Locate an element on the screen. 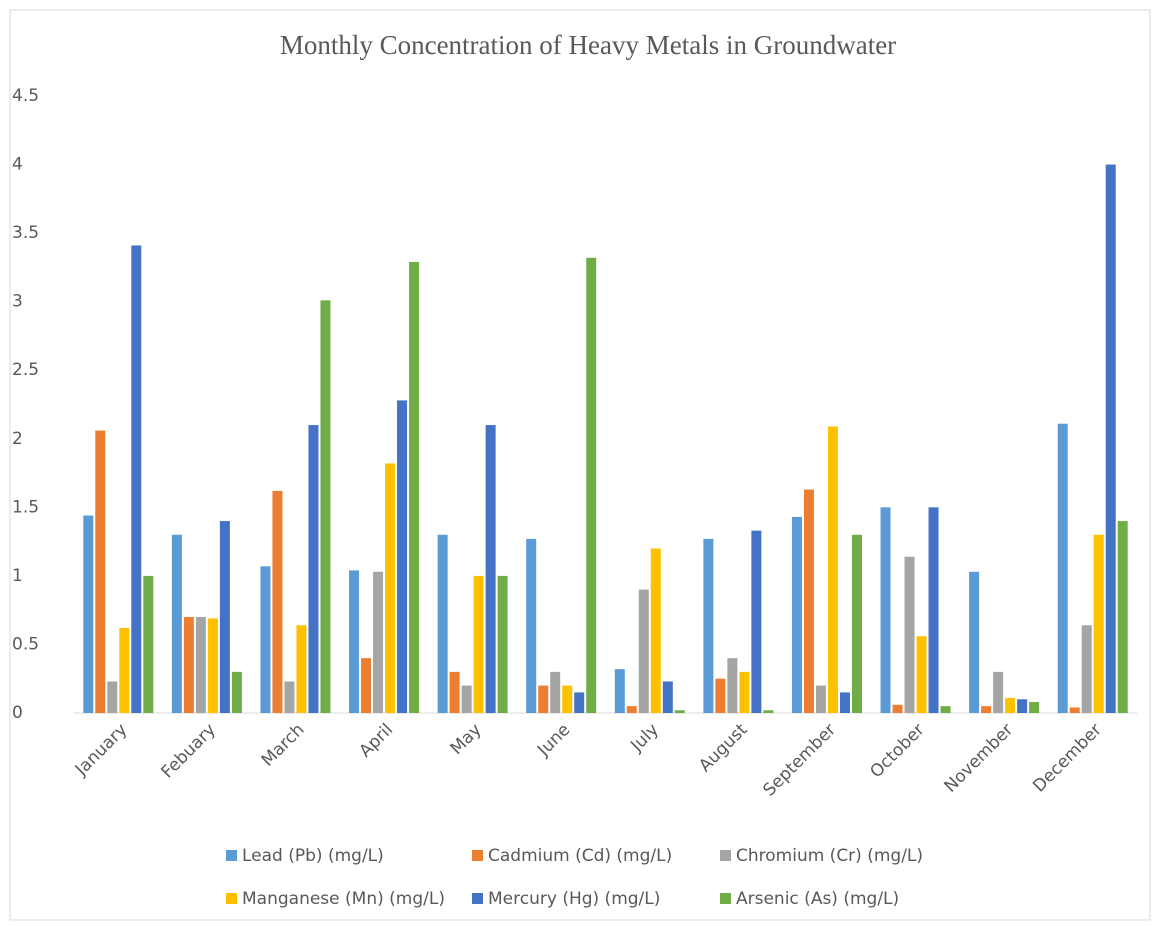 This screenshot has width=1154, height=926. y-tick-label: 4.5 is located at coordinates (25, 96).